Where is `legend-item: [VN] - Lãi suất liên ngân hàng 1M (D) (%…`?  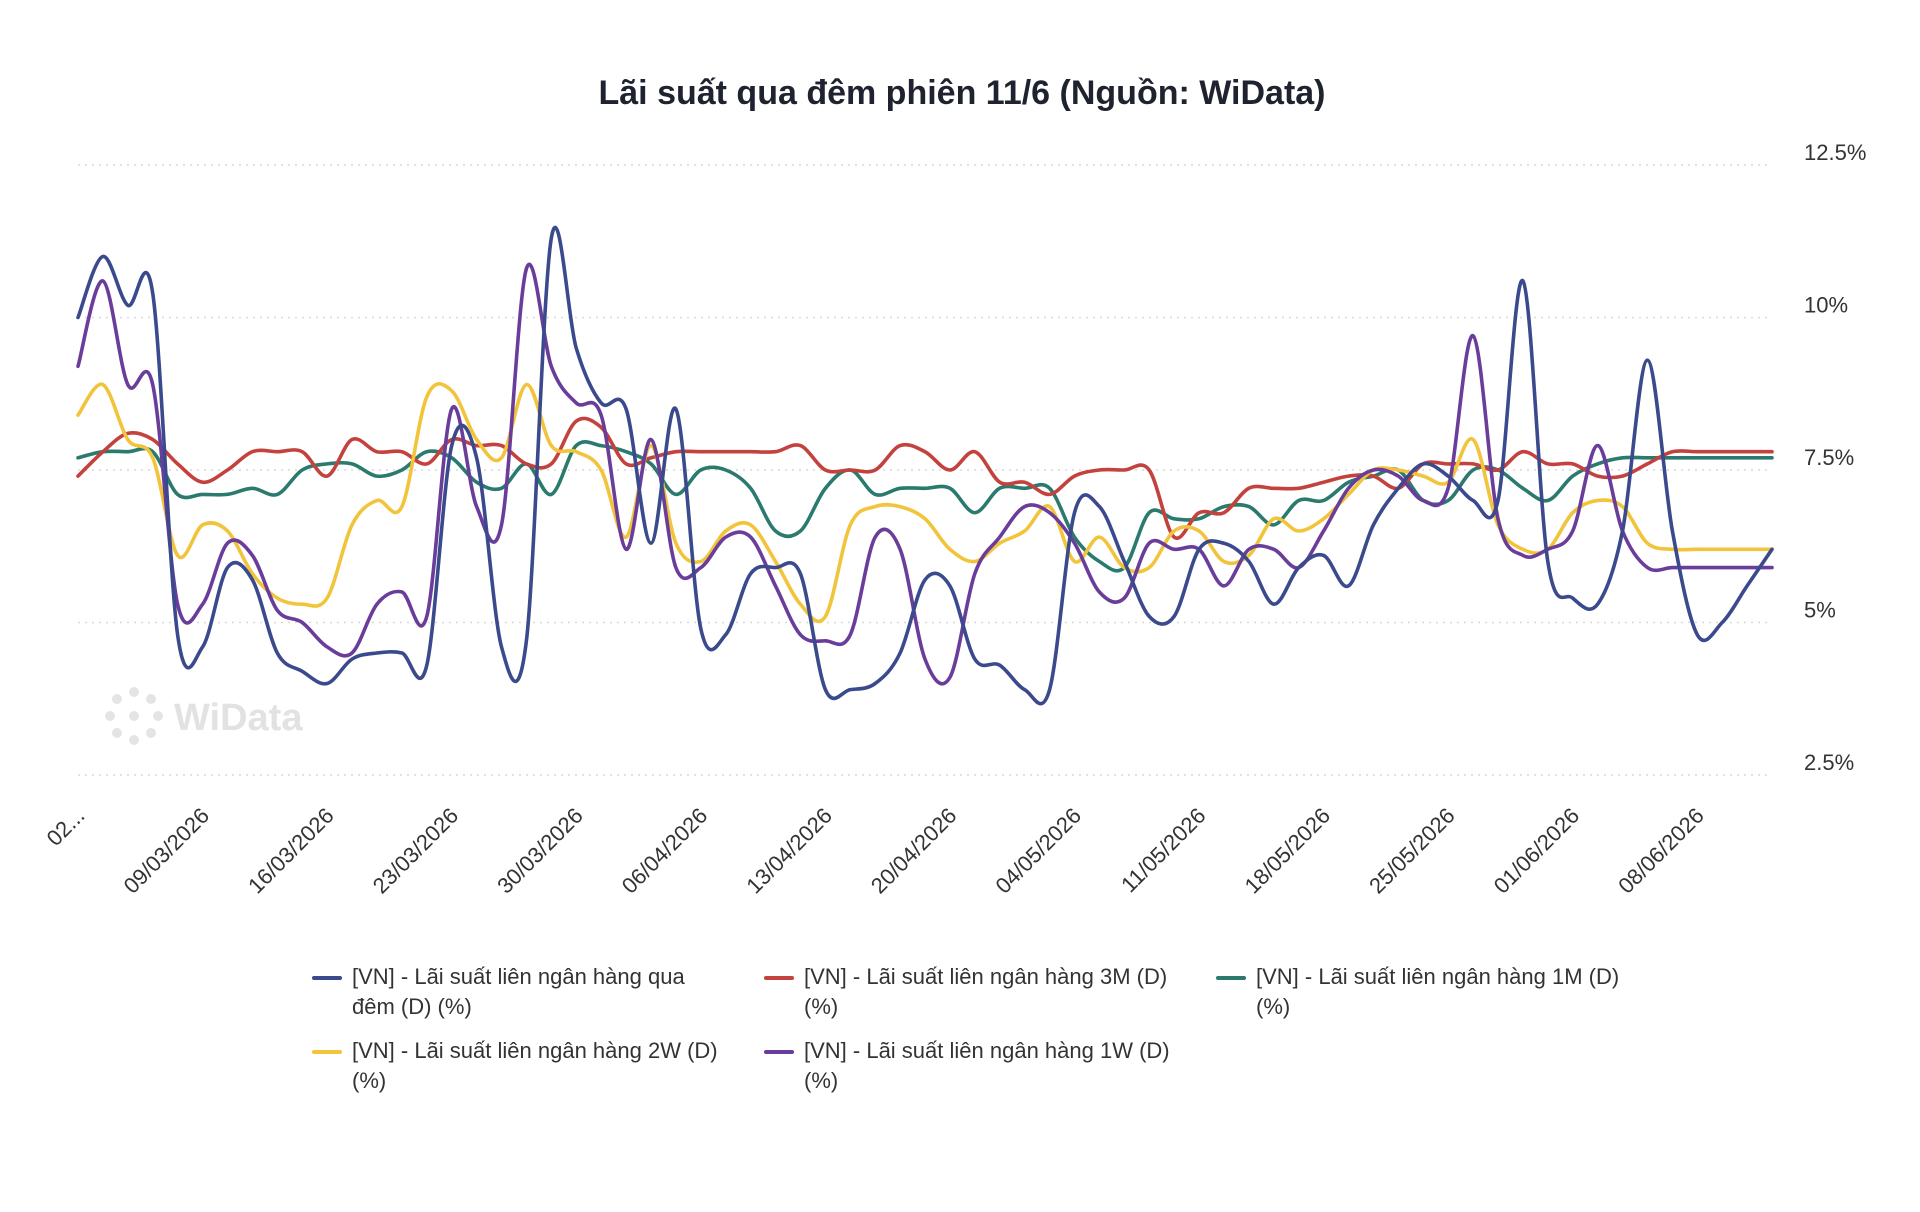
legend-item: [VN] - Lãi suất liên ngân hàng 1M (D) (%… is located at coordinates (1426, 992).